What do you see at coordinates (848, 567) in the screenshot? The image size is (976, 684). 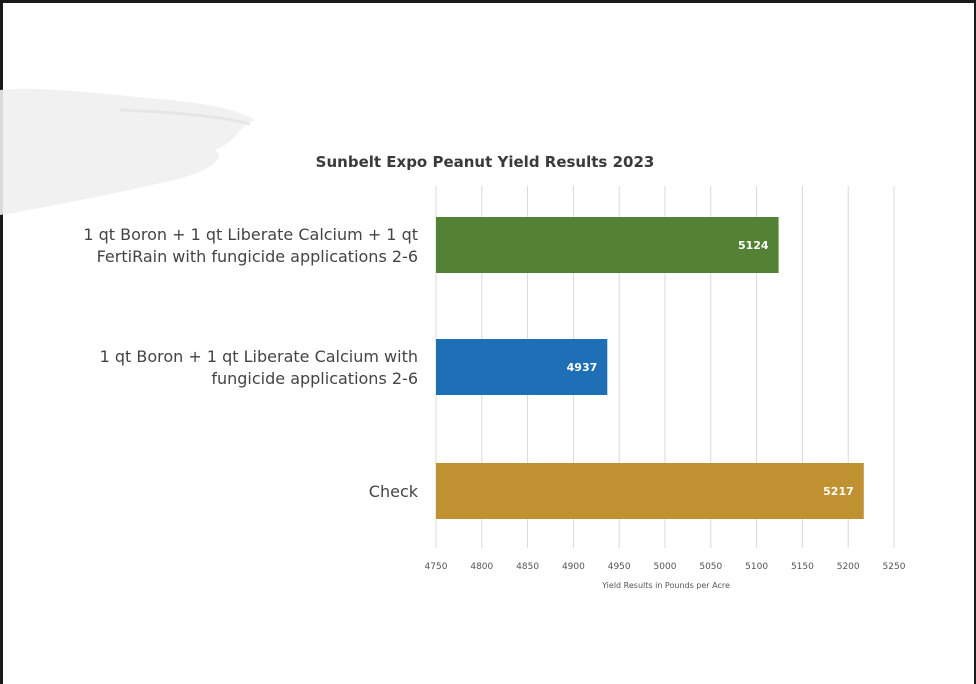 I see `x-tick-label: 5200` at bounding box center [848, 567].